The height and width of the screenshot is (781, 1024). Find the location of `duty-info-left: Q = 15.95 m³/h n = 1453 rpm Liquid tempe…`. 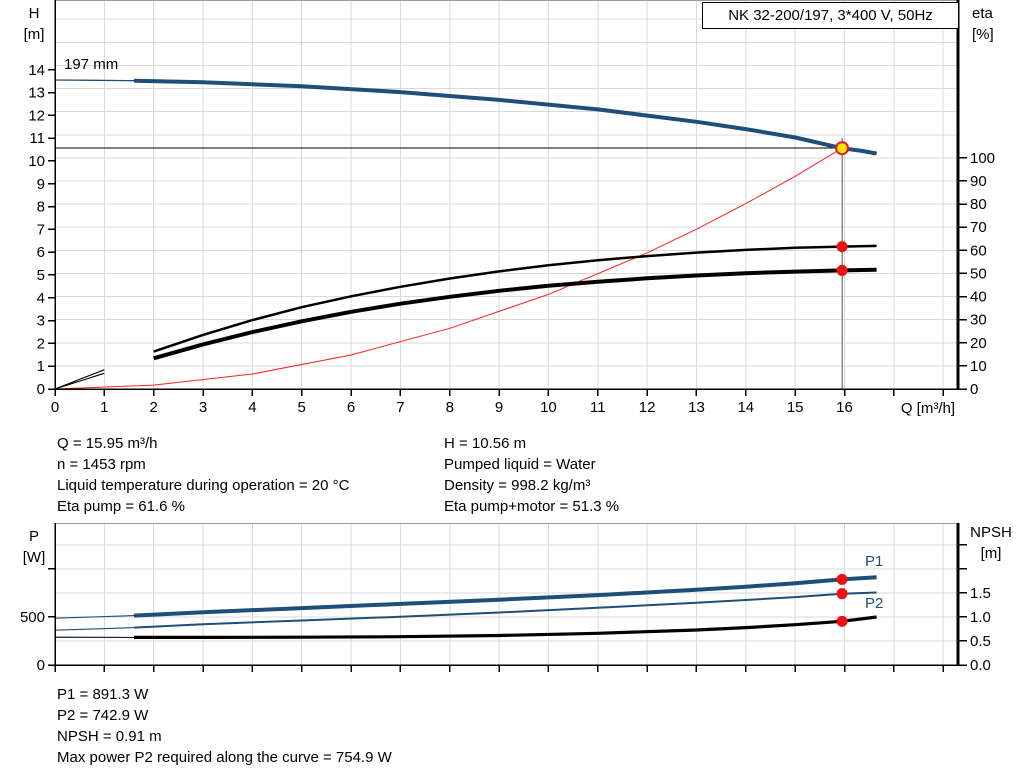

duty-info-left: Q = 15.95 m³/h n = 1453 rpm Liquid tempe… is located at coordinates (203, 475).